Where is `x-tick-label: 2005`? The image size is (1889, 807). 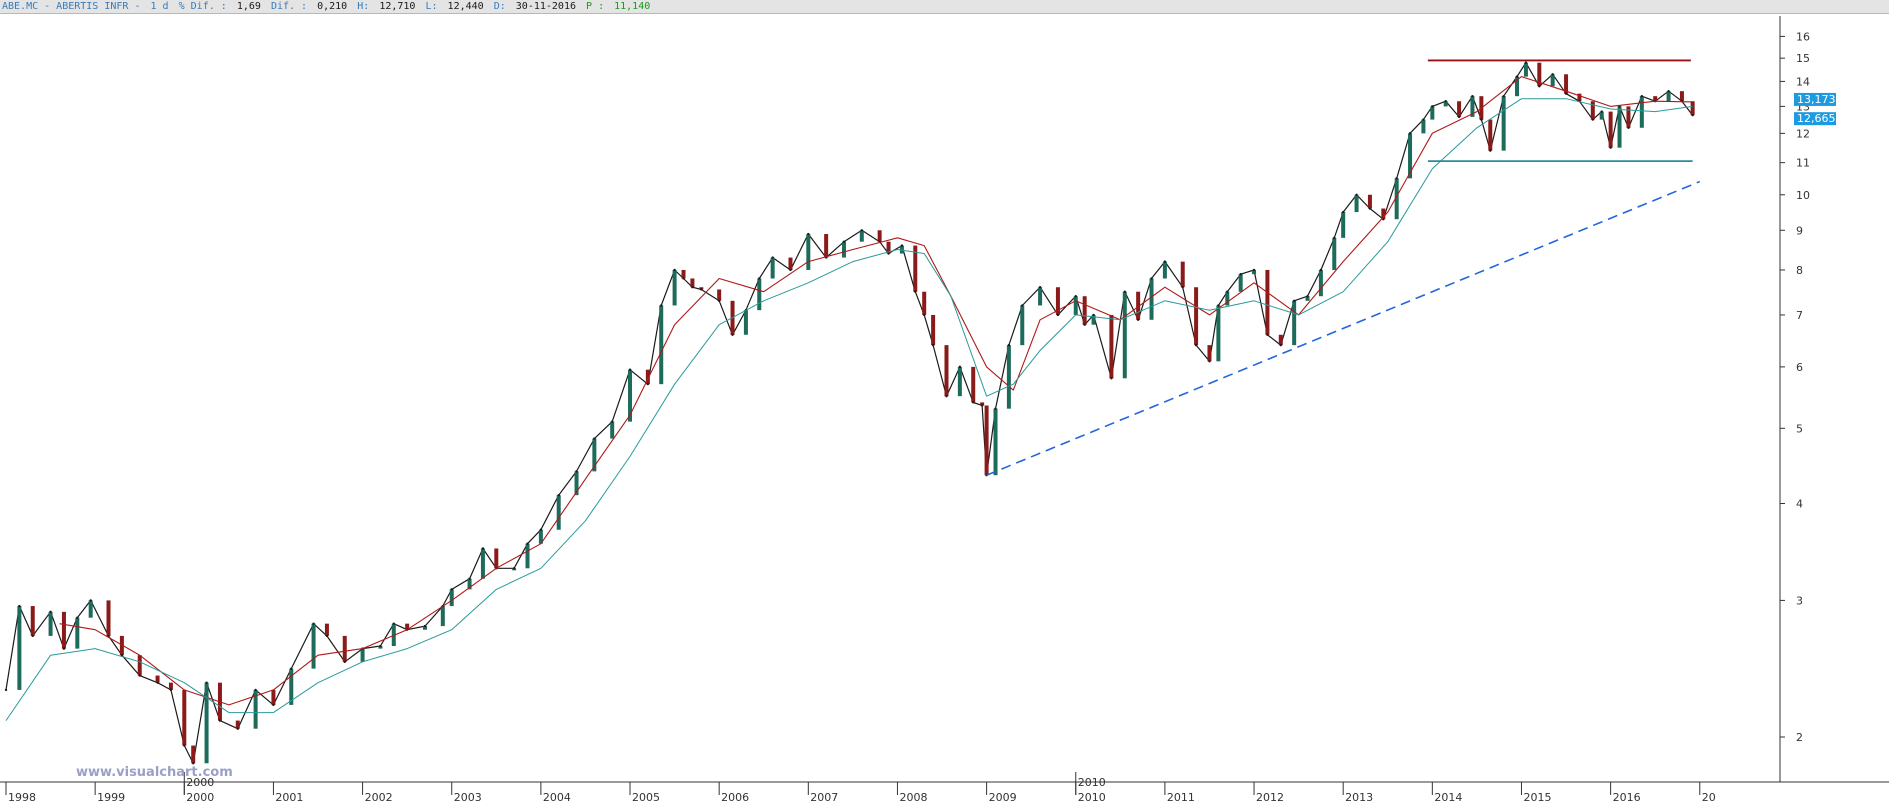
x-tick-label: 2005 is located at coordinates (646, 797).